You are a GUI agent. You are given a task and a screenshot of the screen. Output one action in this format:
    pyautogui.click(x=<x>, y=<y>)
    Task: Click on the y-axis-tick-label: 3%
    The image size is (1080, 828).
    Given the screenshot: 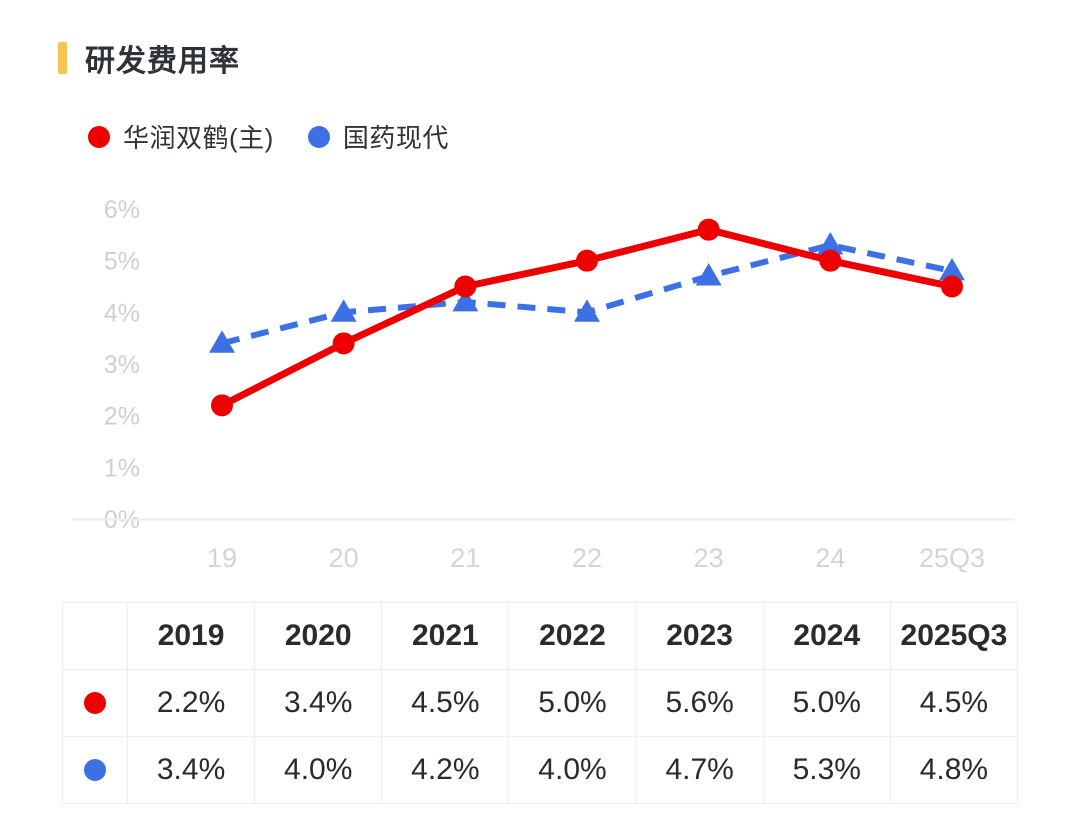 What is the action you would take?
    pyautogui.click(x=122, y=365)
    